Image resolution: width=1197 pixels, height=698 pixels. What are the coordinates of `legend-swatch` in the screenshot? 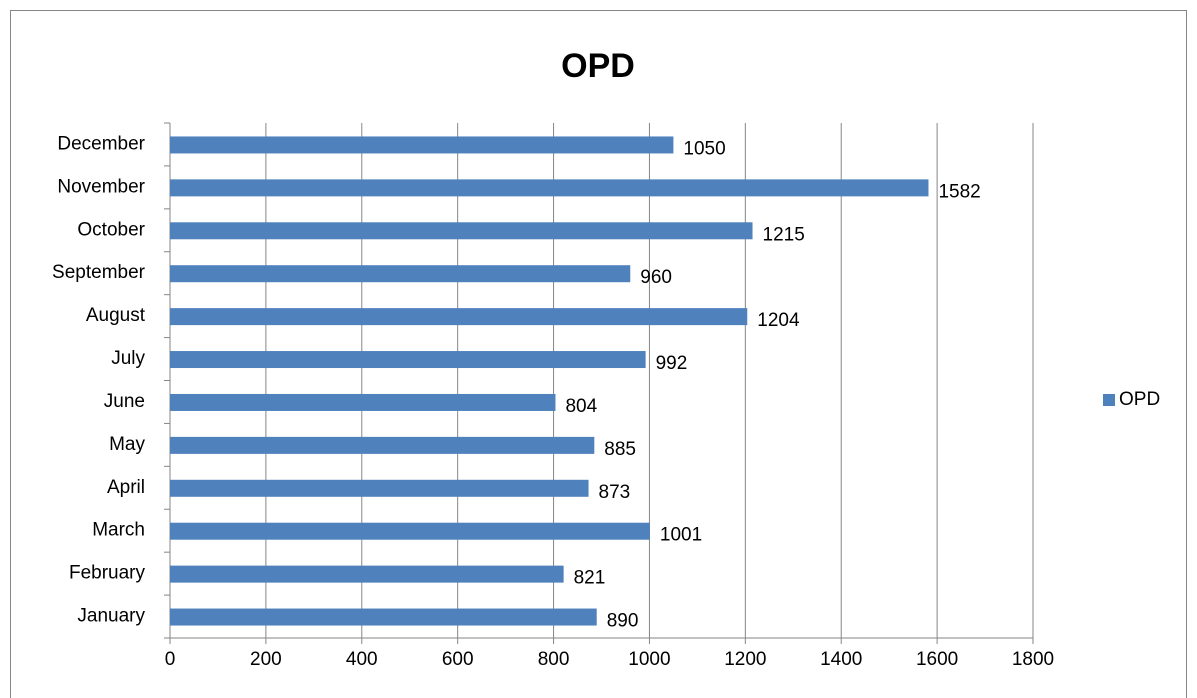 It's located at (1109, 400).